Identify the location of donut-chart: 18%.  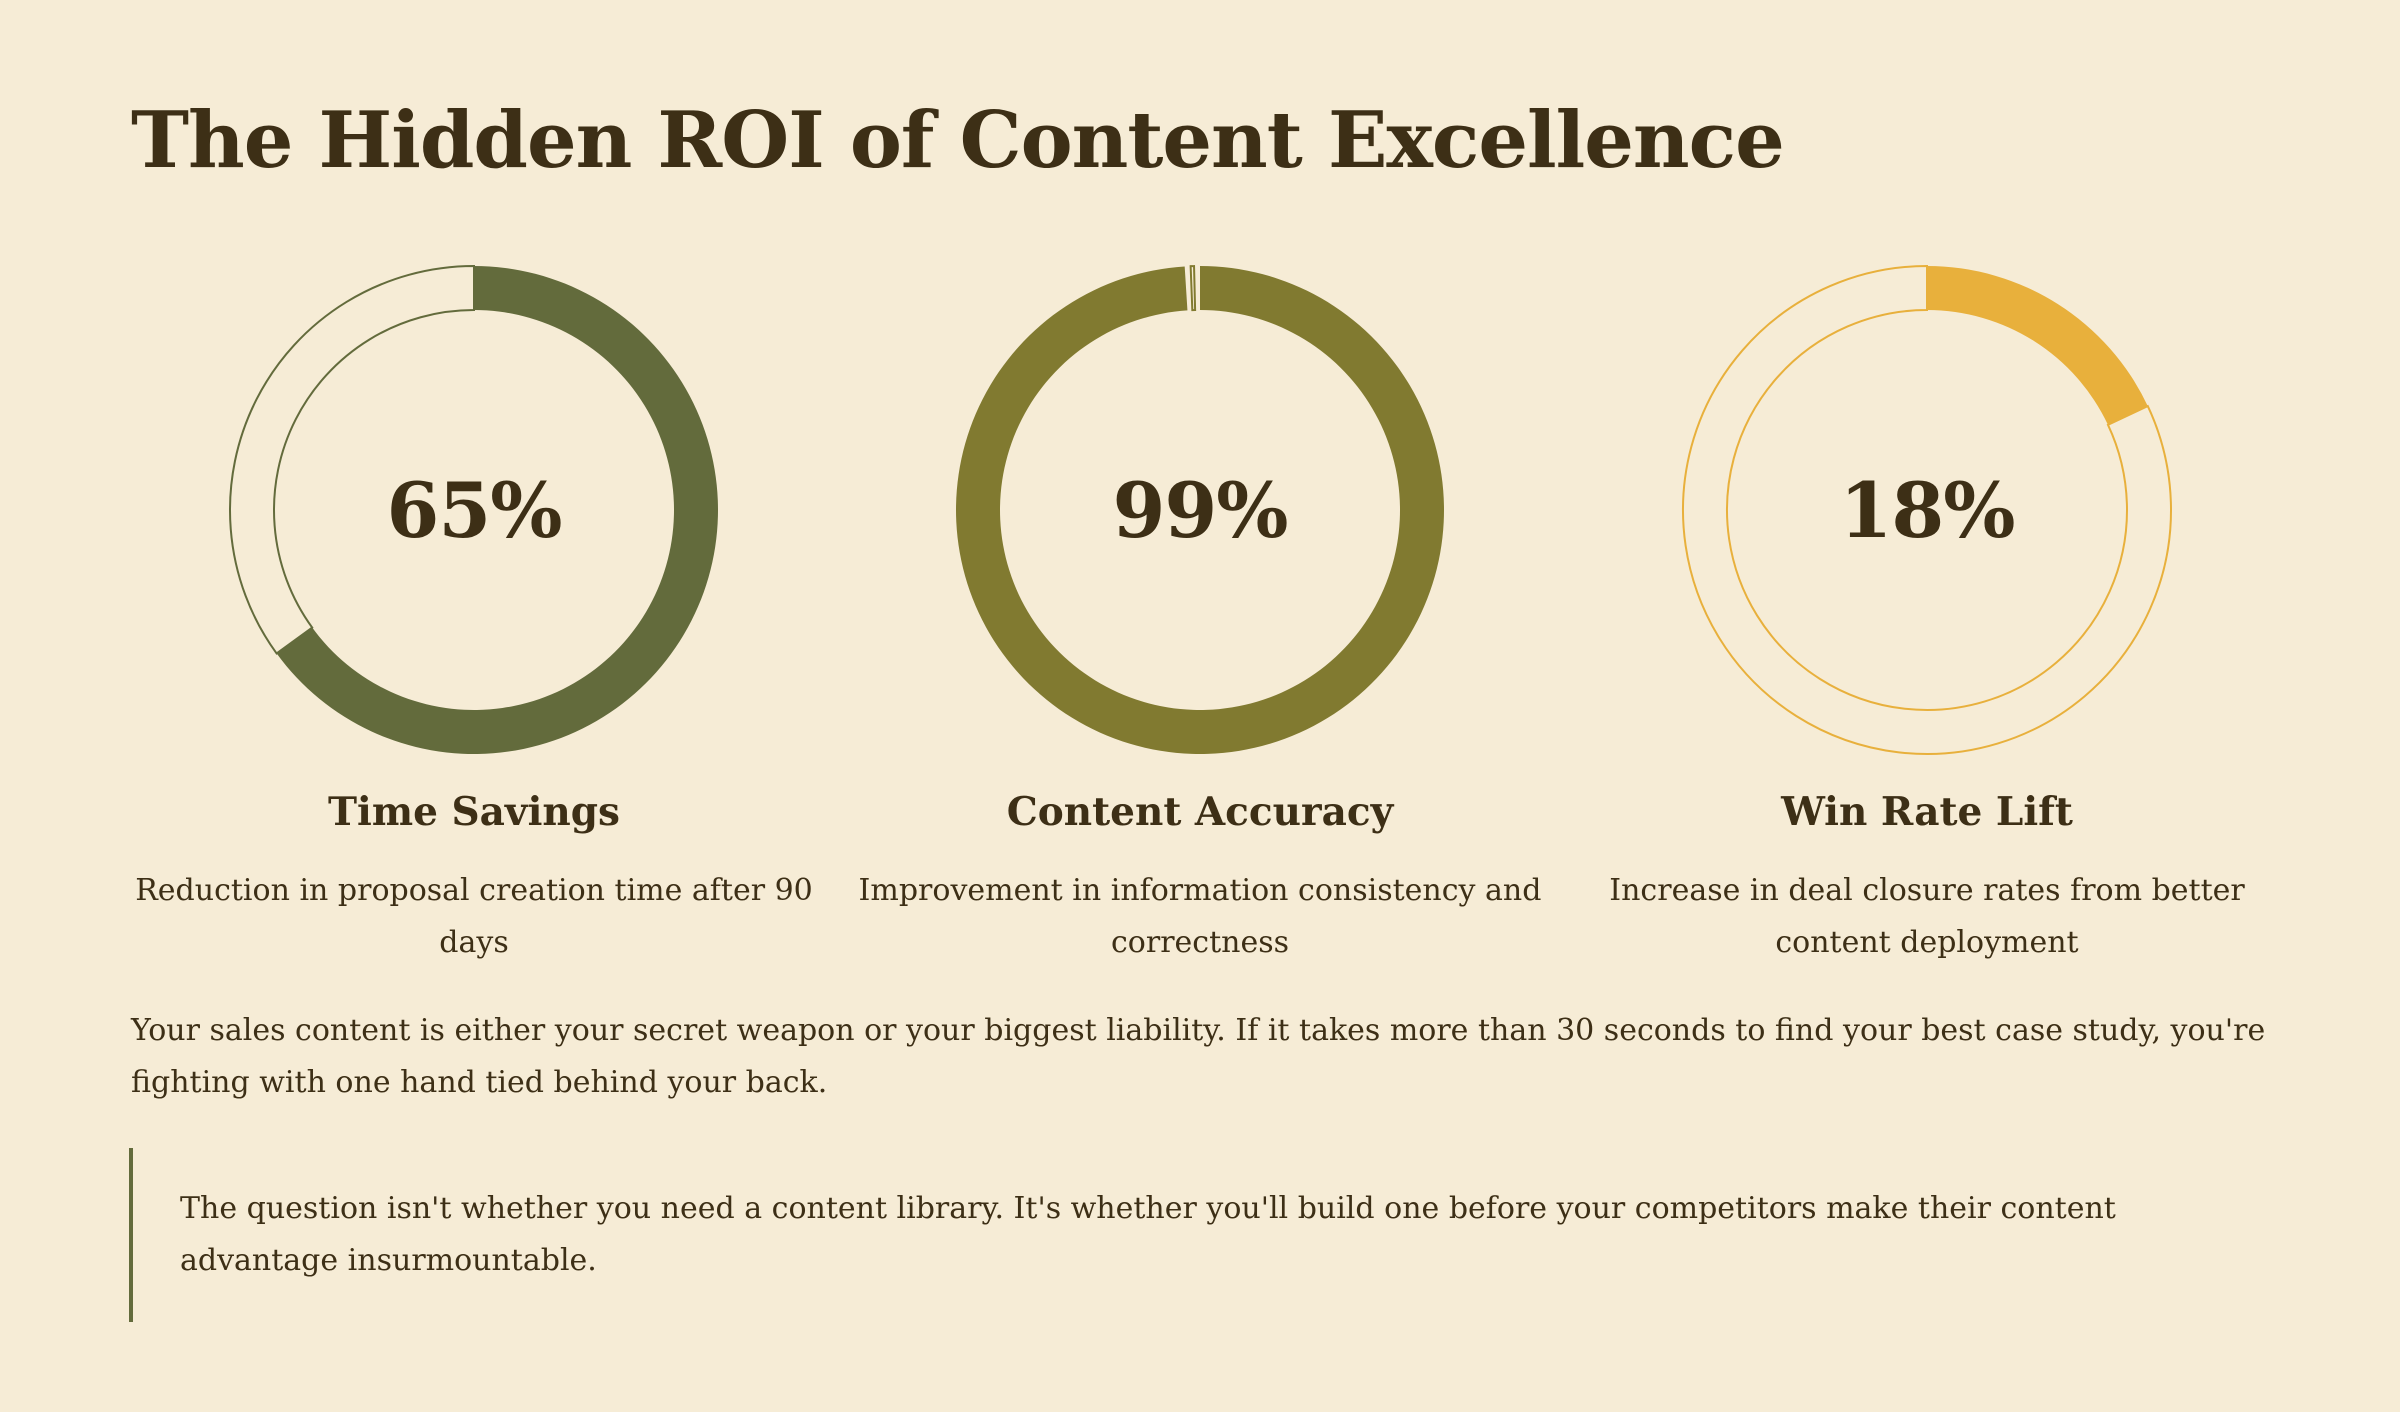
(1927, 510).